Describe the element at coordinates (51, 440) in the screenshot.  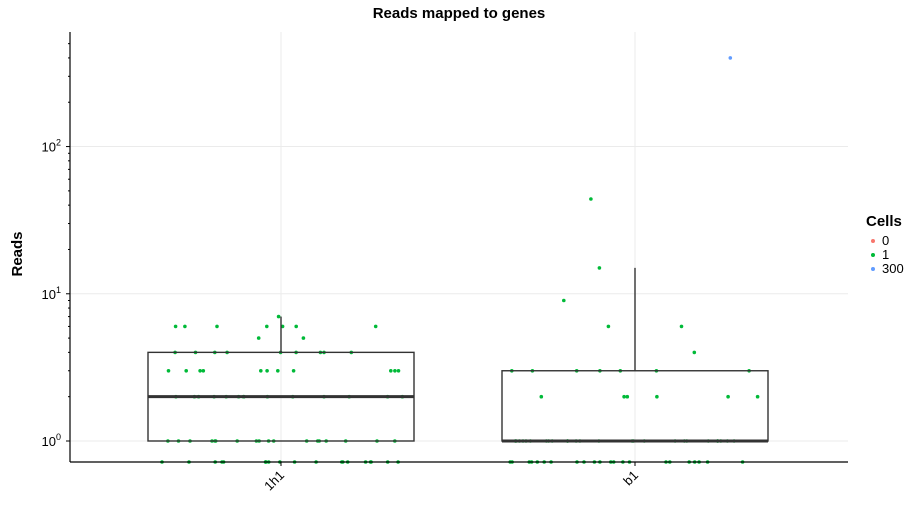
I see `y-tick-label: 10⁰` at that location.